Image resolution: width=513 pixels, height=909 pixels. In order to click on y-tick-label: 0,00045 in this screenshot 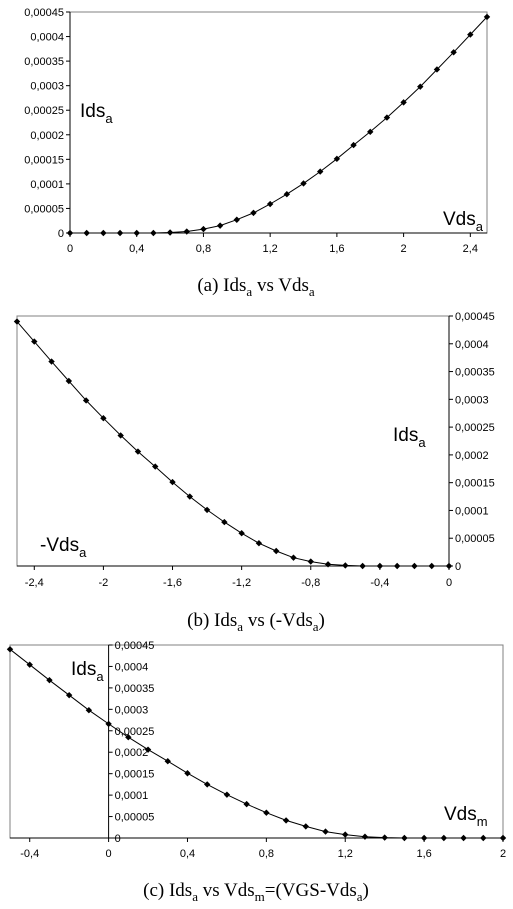, I will do `click(135, 646)`.